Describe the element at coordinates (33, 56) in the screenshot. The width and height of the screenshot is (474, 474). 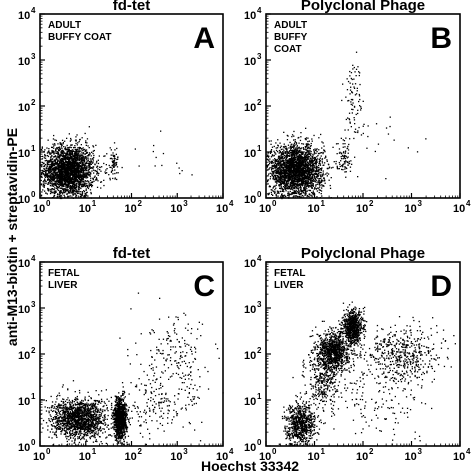
I see `y-tick-exponent: 3` at that location.